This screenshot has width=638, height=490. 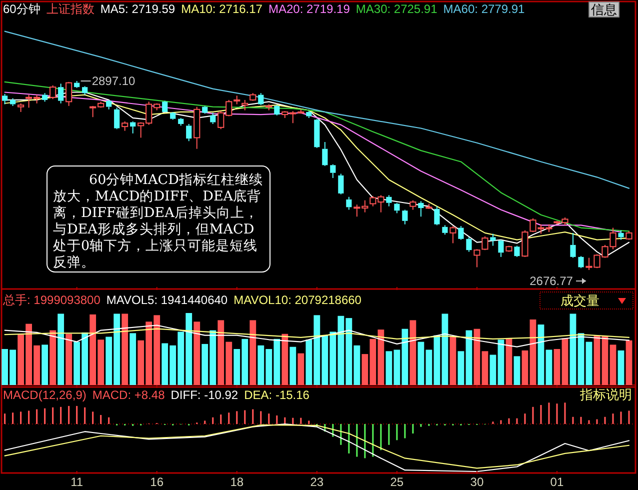 What do you see at coordinates (157, 482) in the screenshot?
I see `x-tick-label: 16` at bounding box center [157, 482].